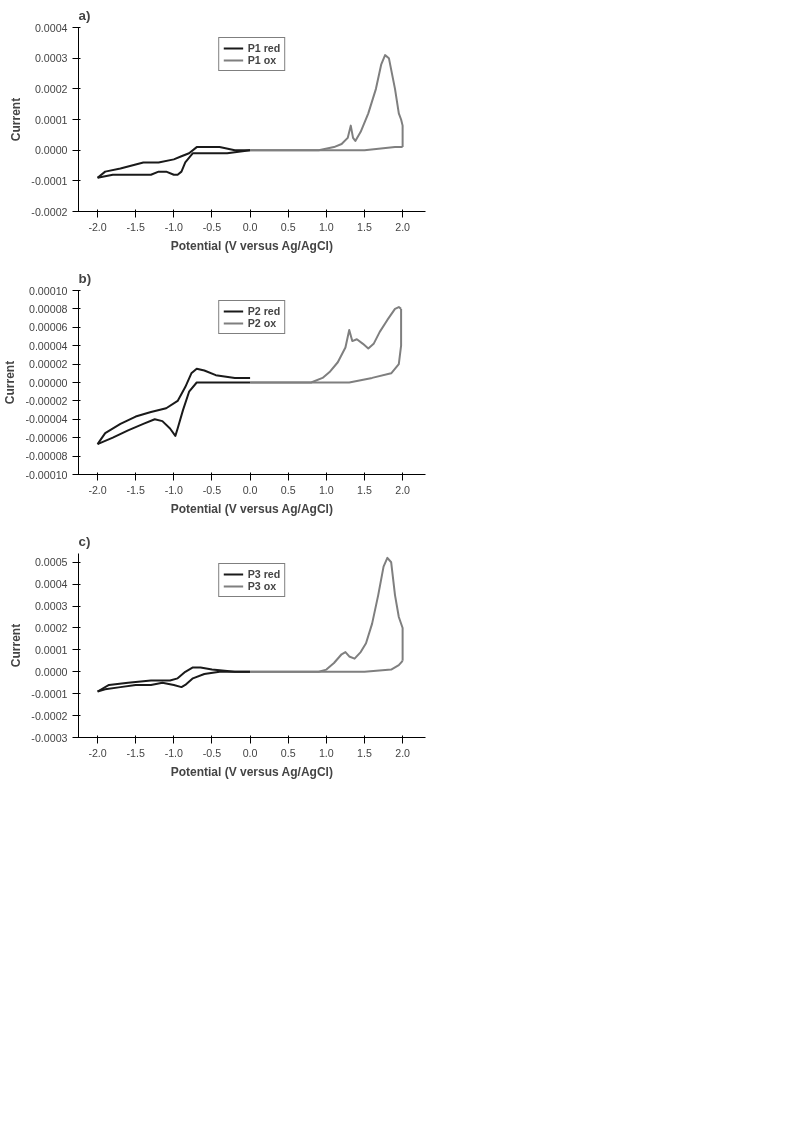  What do you see at coordinates (49, 737) in the screenshot?
I see `y-tick-label: -0.0003` at bounding box center [49, 737].